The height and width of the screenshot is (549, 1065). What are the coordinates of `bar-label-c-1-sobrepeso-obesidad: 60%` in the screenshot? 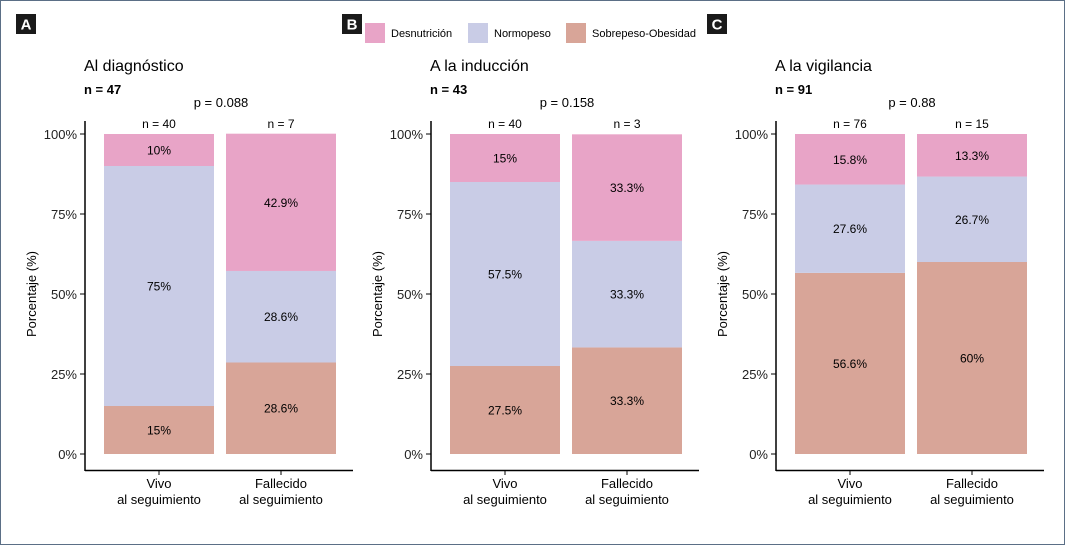 It's located at (972, 359).